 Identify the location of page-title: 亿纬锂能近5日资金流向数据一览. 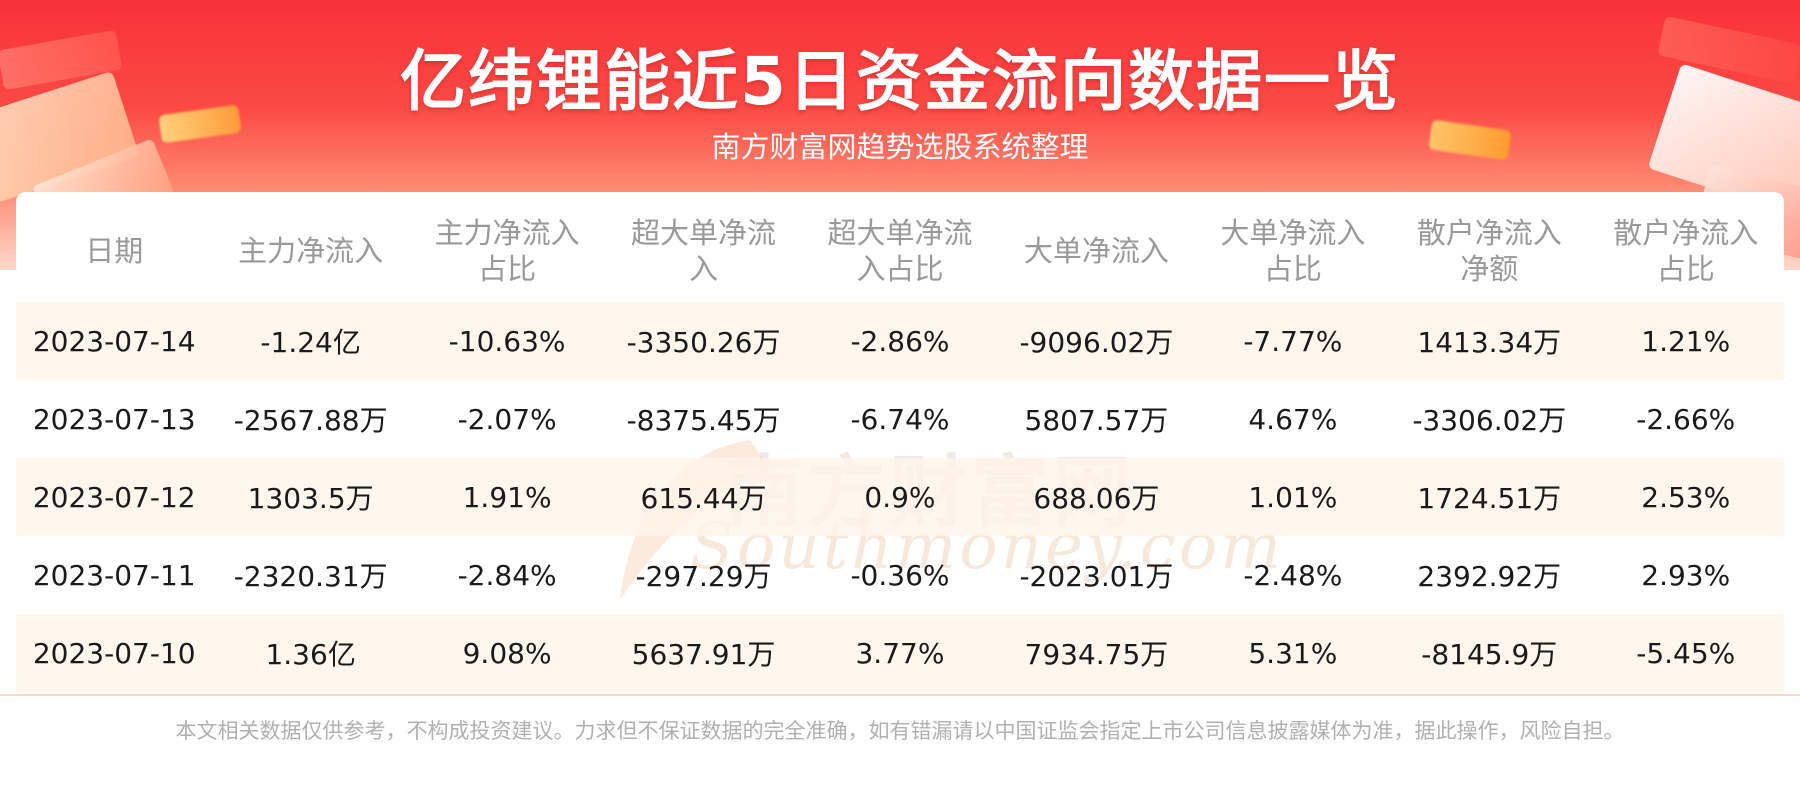
(900, 81).